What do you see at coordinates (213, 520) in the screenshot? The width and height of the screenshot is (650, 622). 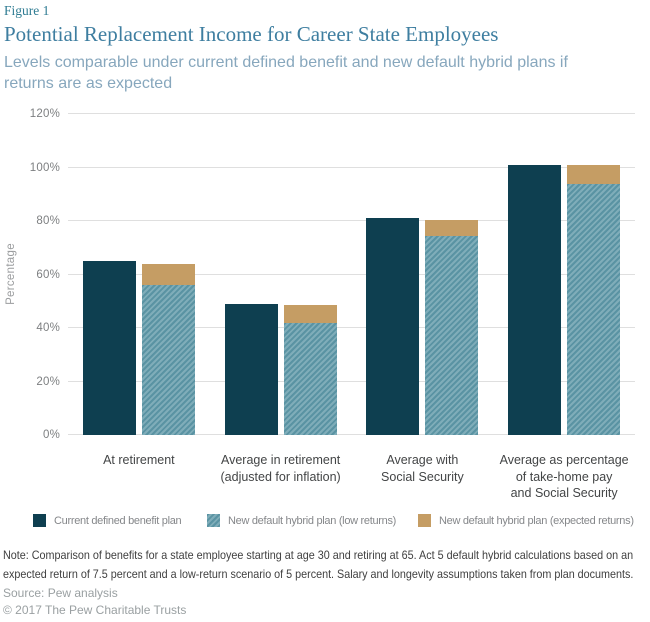 I see `legend-swatch-hatch` at bounding box center [213, 520].